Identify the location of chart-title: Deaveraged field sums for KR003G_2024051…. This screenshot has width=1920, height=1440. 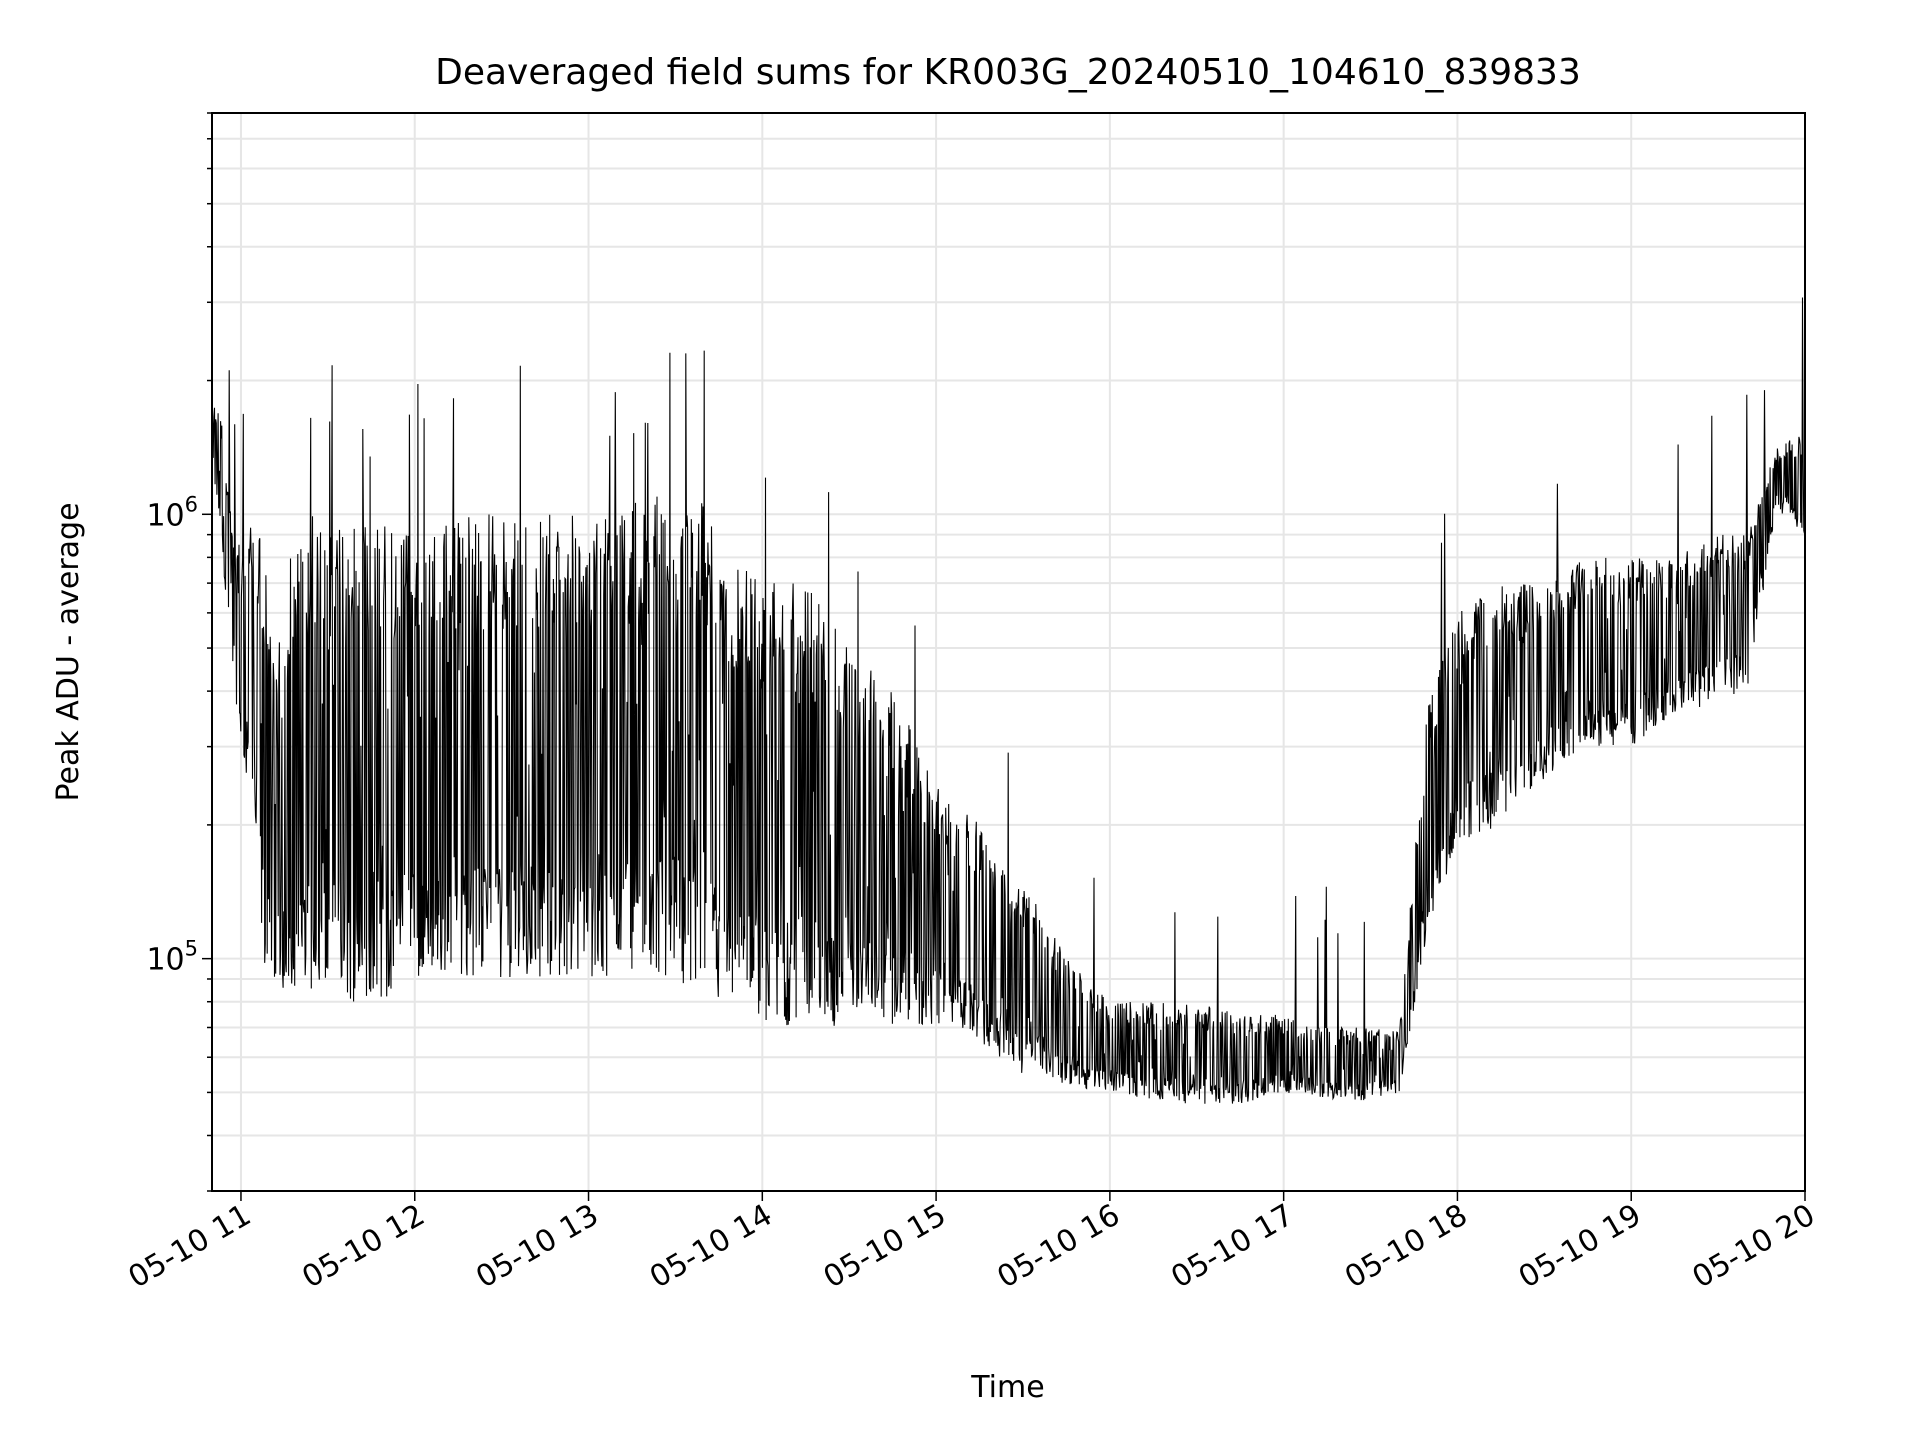
(1008, 72).